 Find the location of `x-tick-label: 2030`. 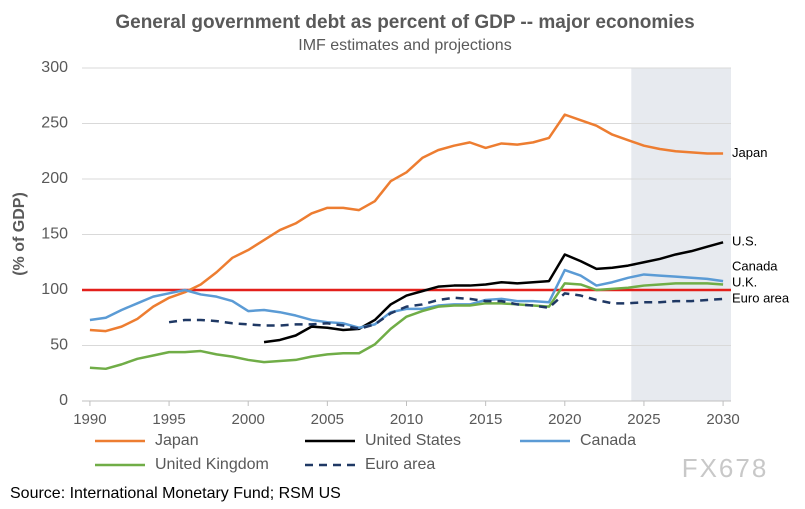

x-tick-label: 2030 is located at coordinates (722, 419).